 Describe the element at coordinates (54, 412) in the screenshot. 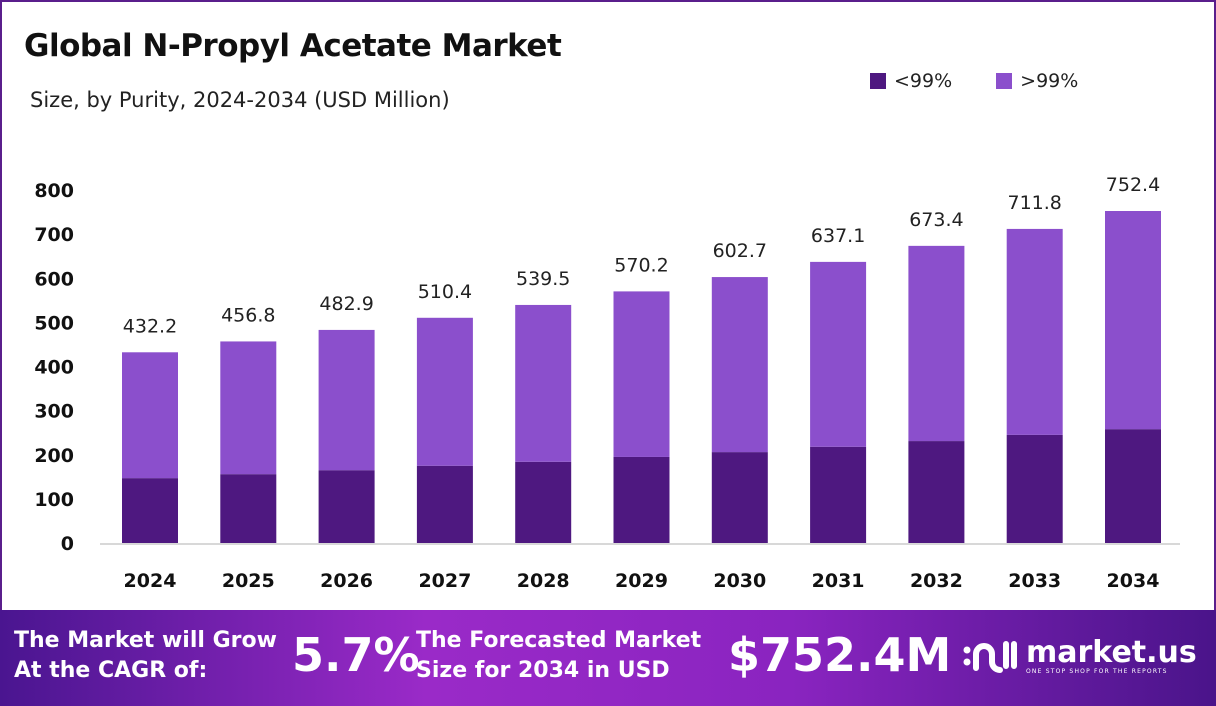

I see `y-tick-label: 300` at that location.